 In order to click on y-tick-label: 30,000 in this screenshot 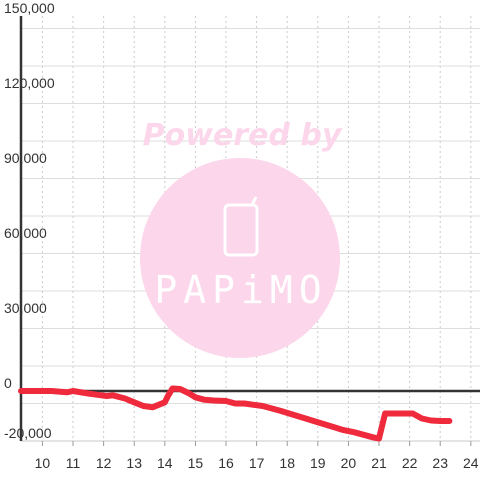, I will do `click(25, 308)`.